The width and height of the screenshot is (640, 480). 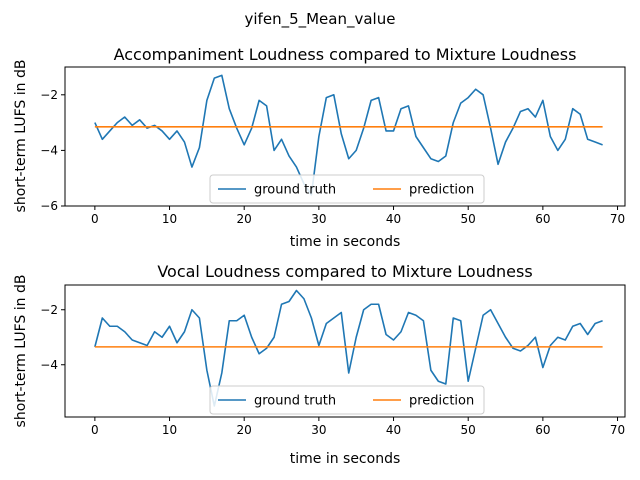 I want to click on accompaniment-legend-label-prediction: prediction, so click(x=441, y=190).